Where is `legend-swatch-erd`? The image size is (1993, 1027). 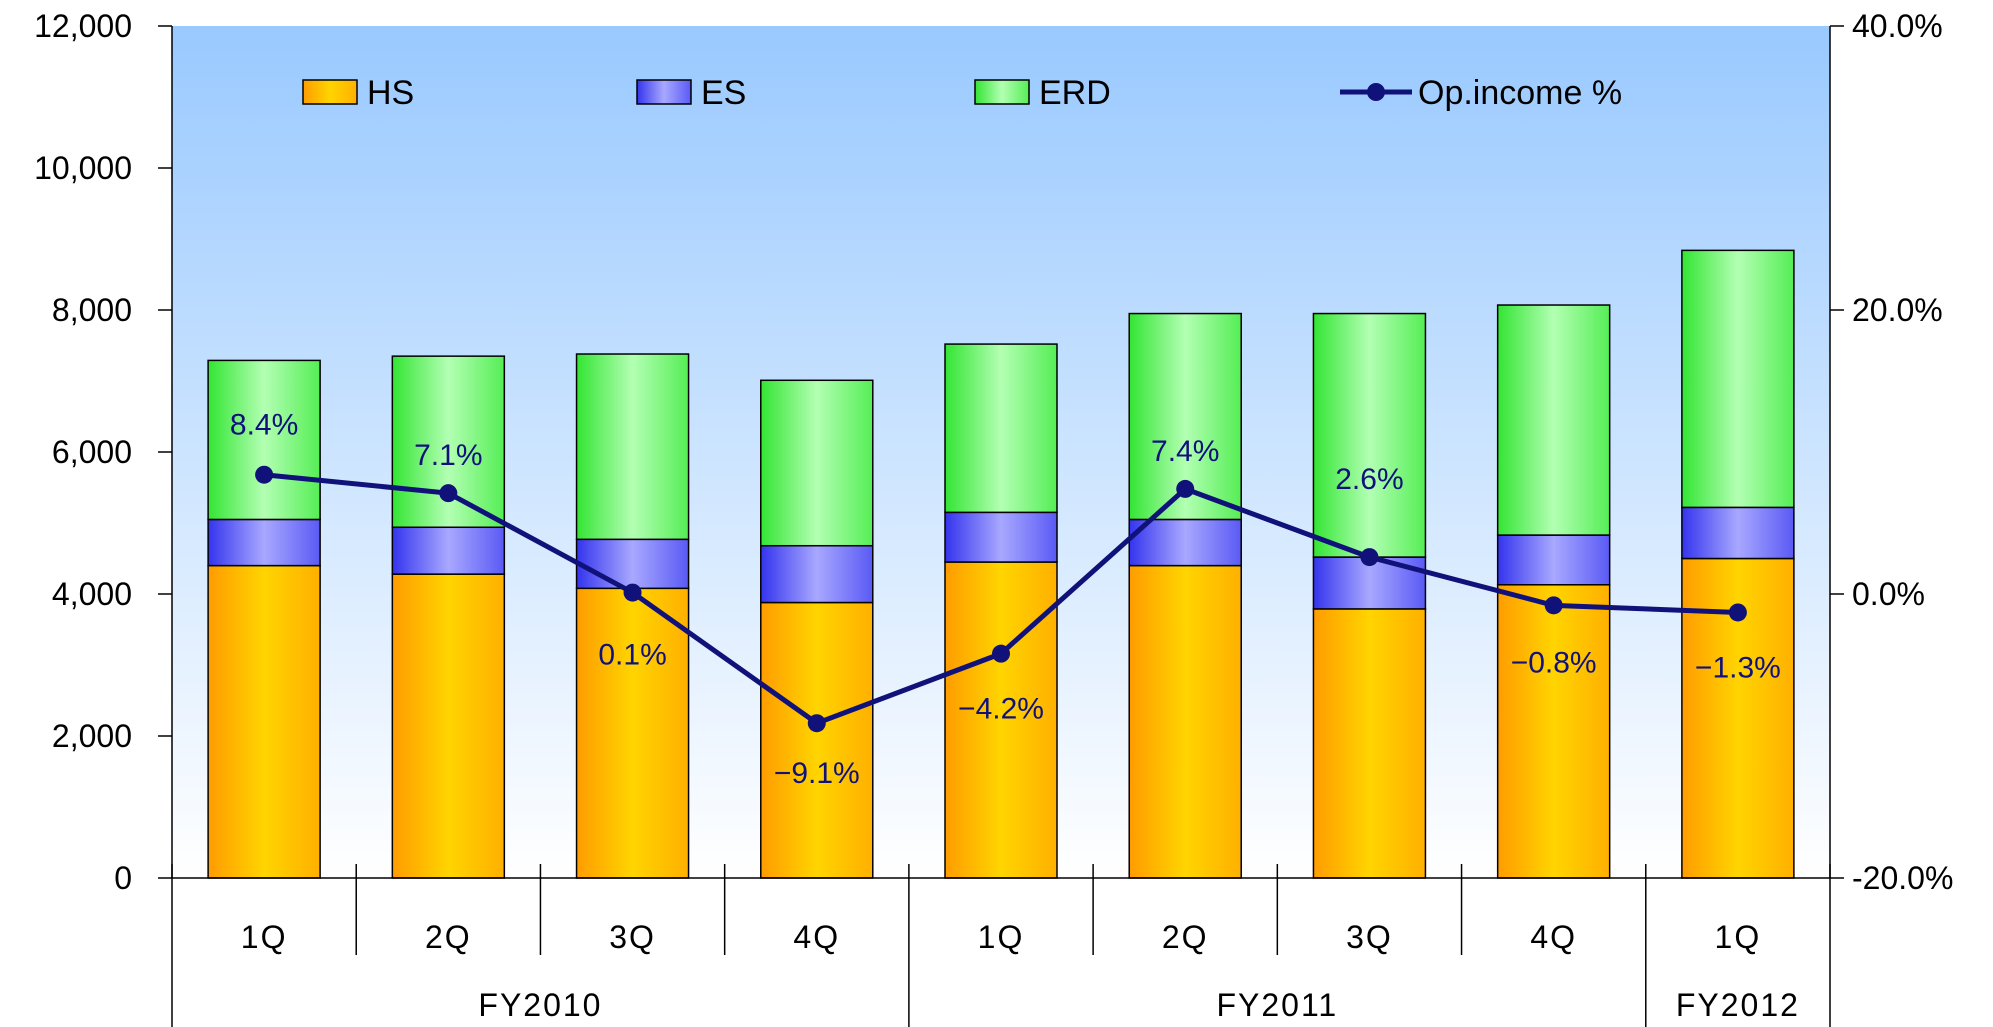 legend-swatch-erd is located at coordinates (1002, 92).